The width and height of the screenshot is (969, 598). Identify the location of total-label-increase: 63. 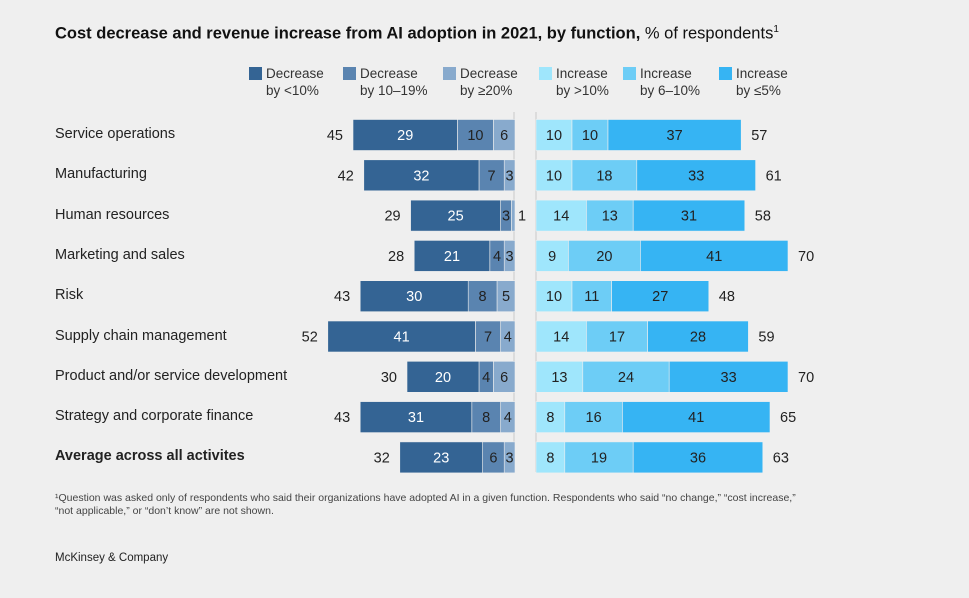
(781, 458).